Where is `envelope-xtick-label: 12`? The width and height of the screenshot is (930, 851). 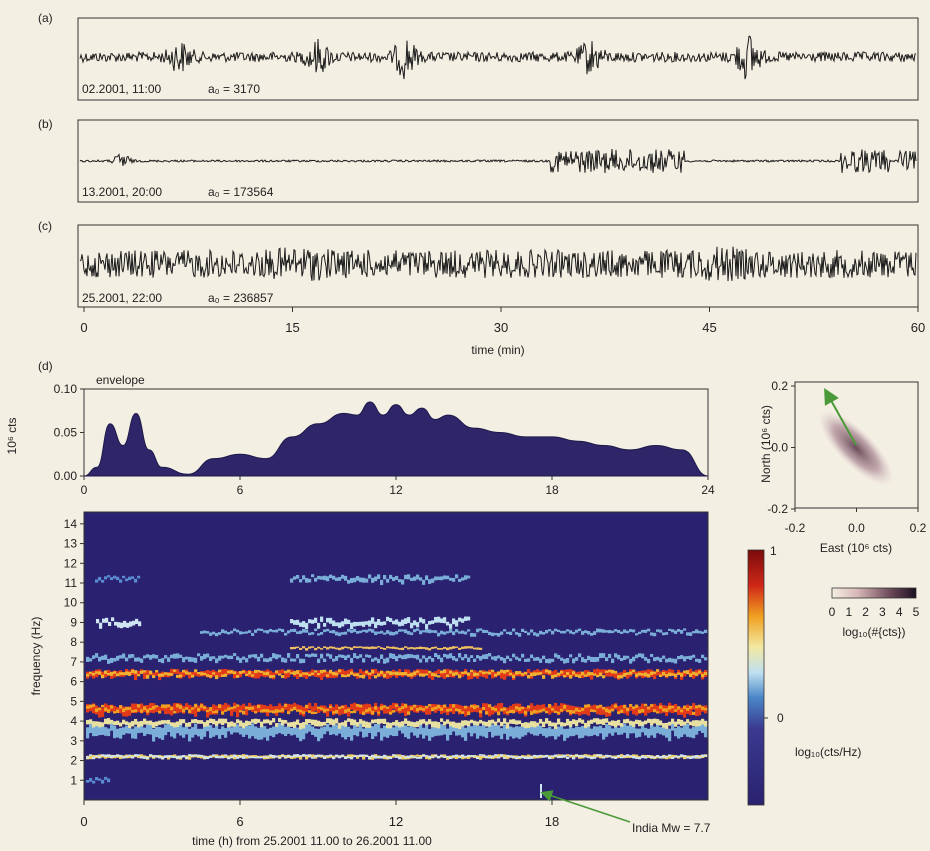 envelope-xtick-label: 12 is located at coordinates (396, 490).